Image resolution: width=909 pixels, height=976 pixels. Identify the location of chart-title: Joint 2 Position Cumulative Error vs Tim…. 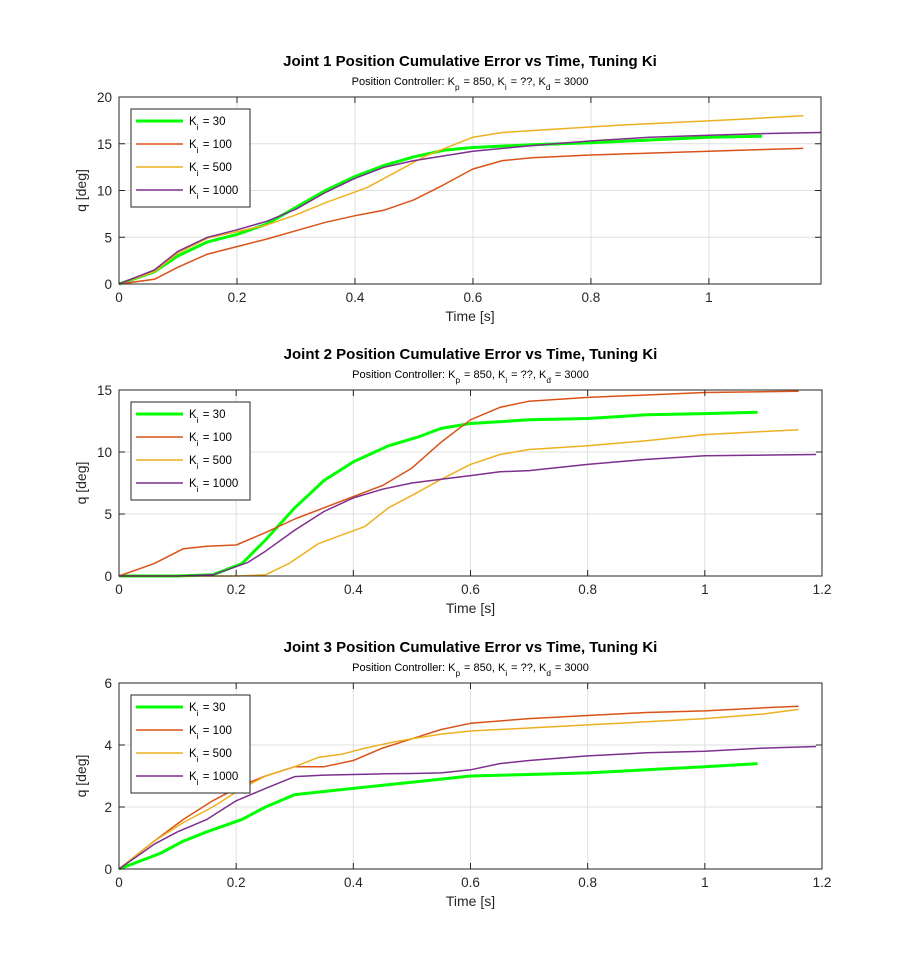
(471, 354).